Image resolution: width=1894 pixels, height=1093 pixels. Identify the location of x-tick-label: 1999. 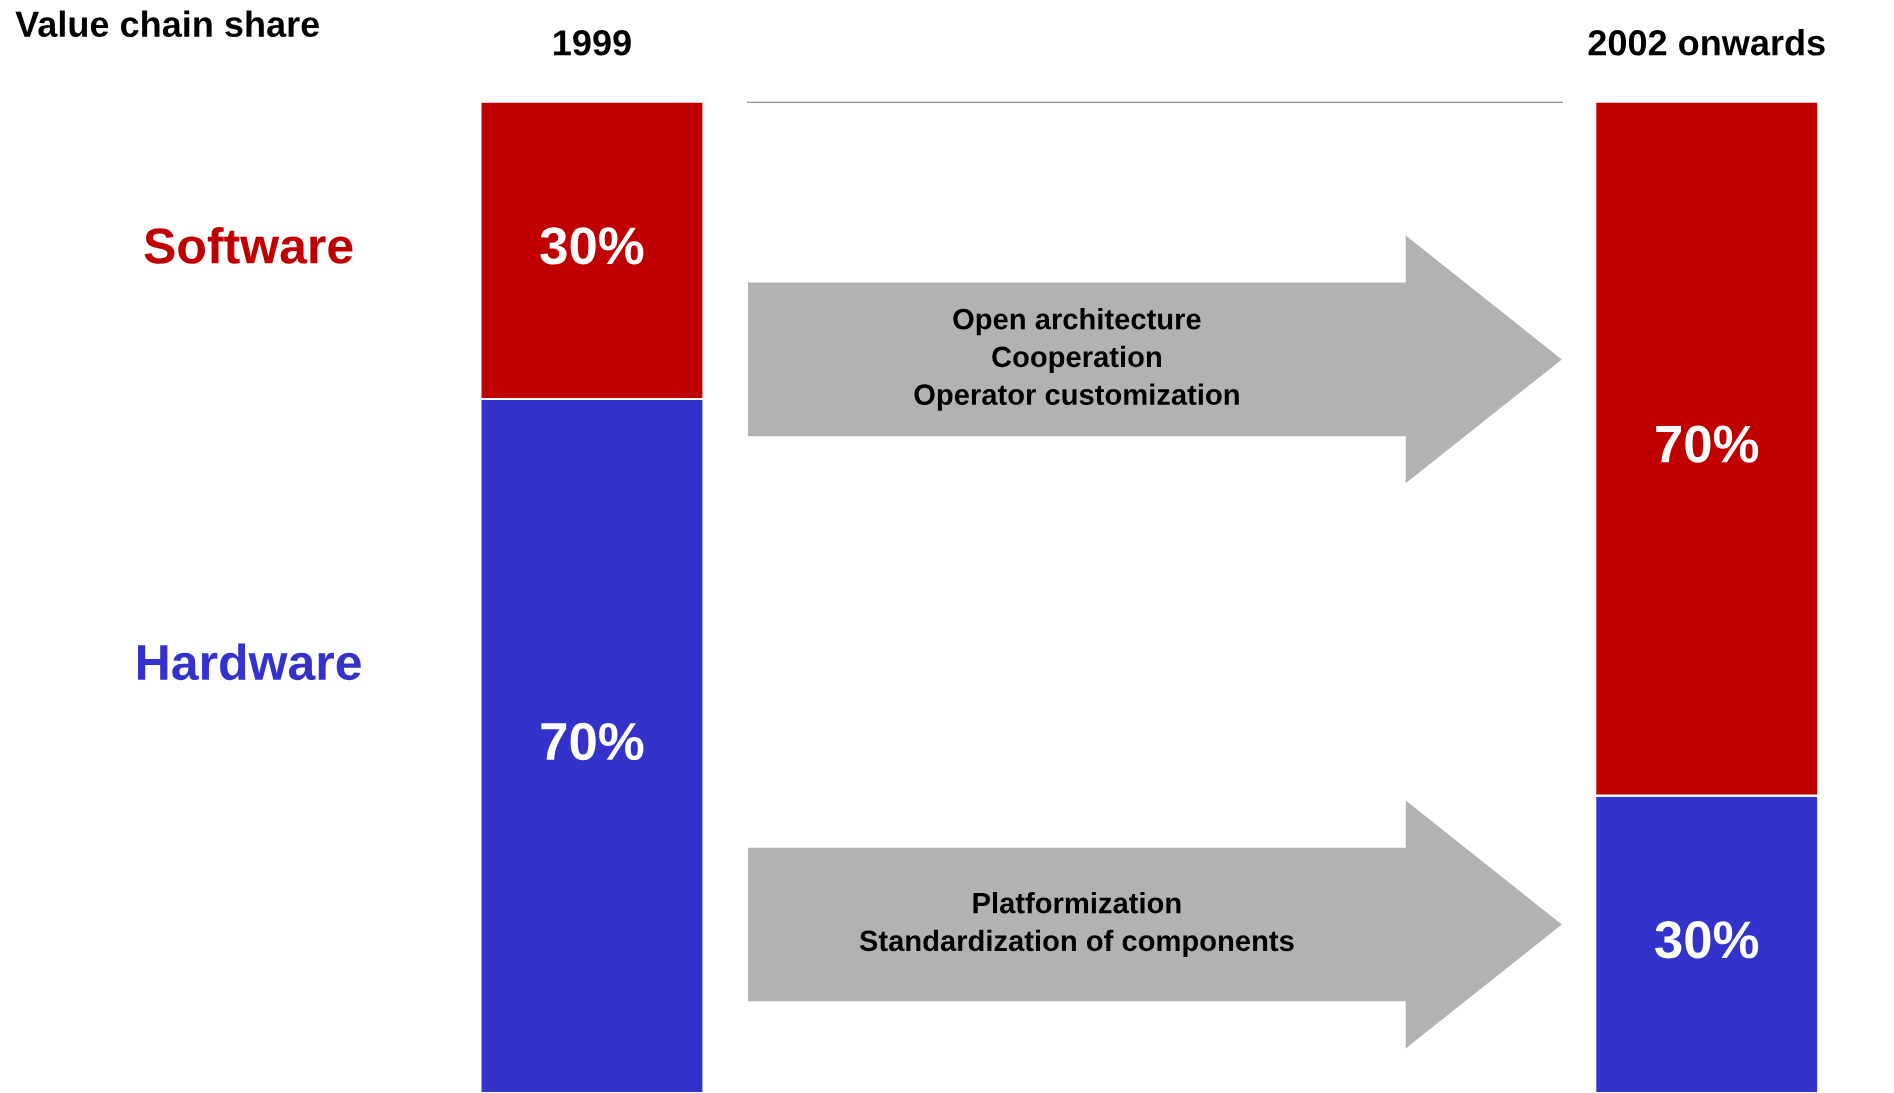
(592, 43).